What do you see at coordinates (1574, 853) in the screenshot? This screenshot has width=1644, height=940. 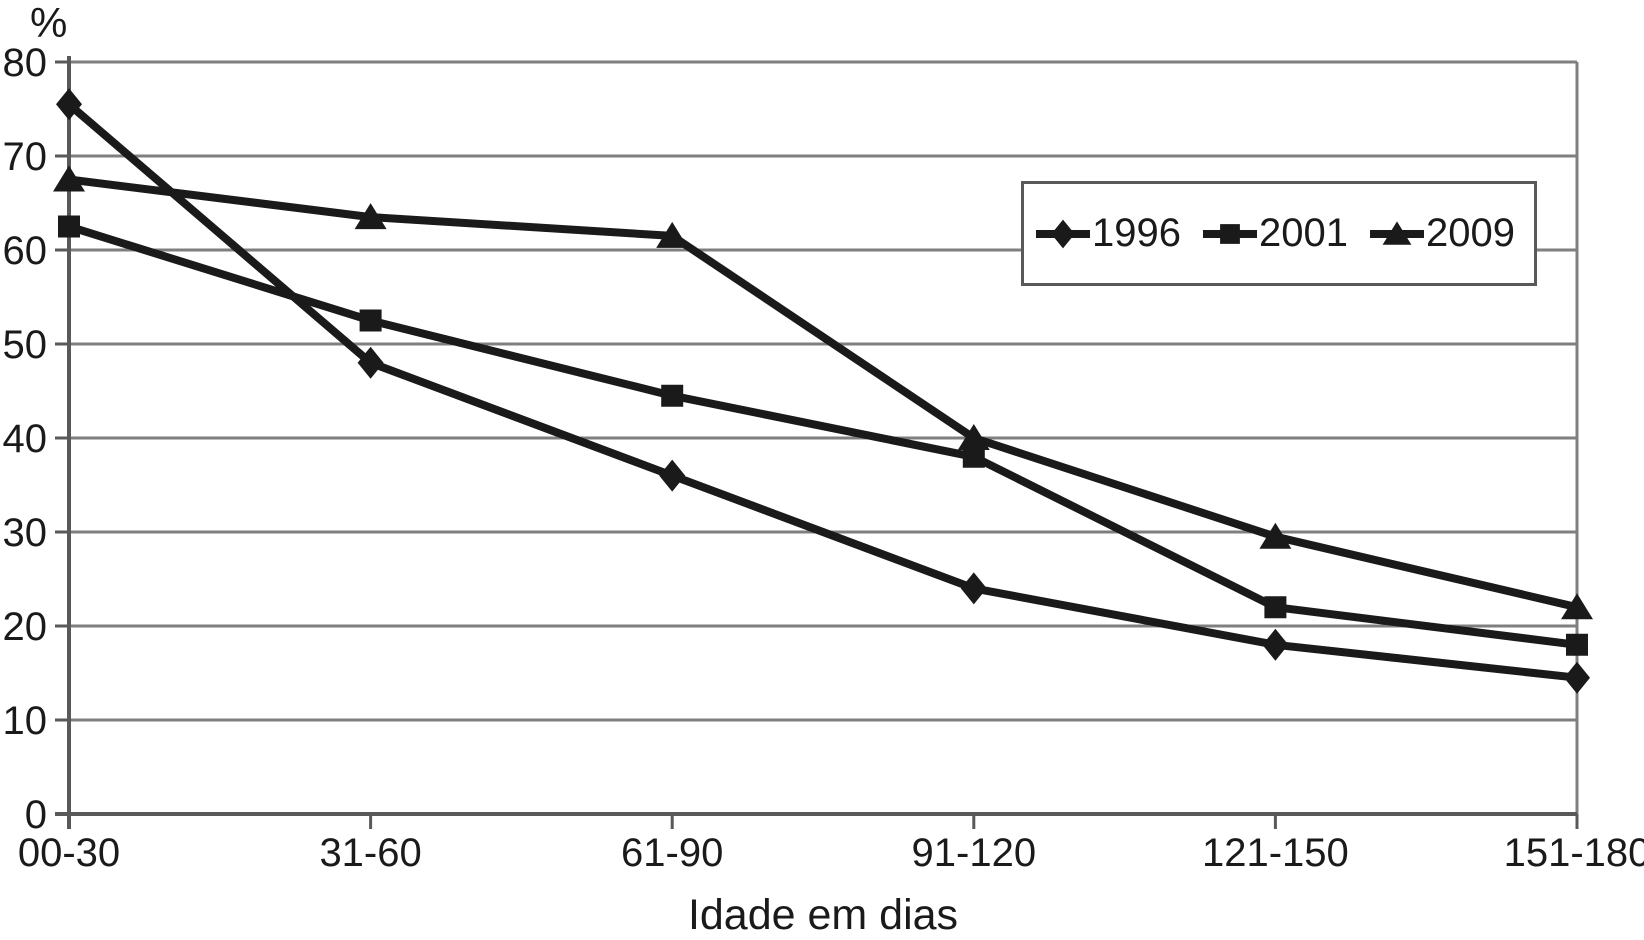 I see `x-tick-label: 151-180` at bounding box center [1574, 853].